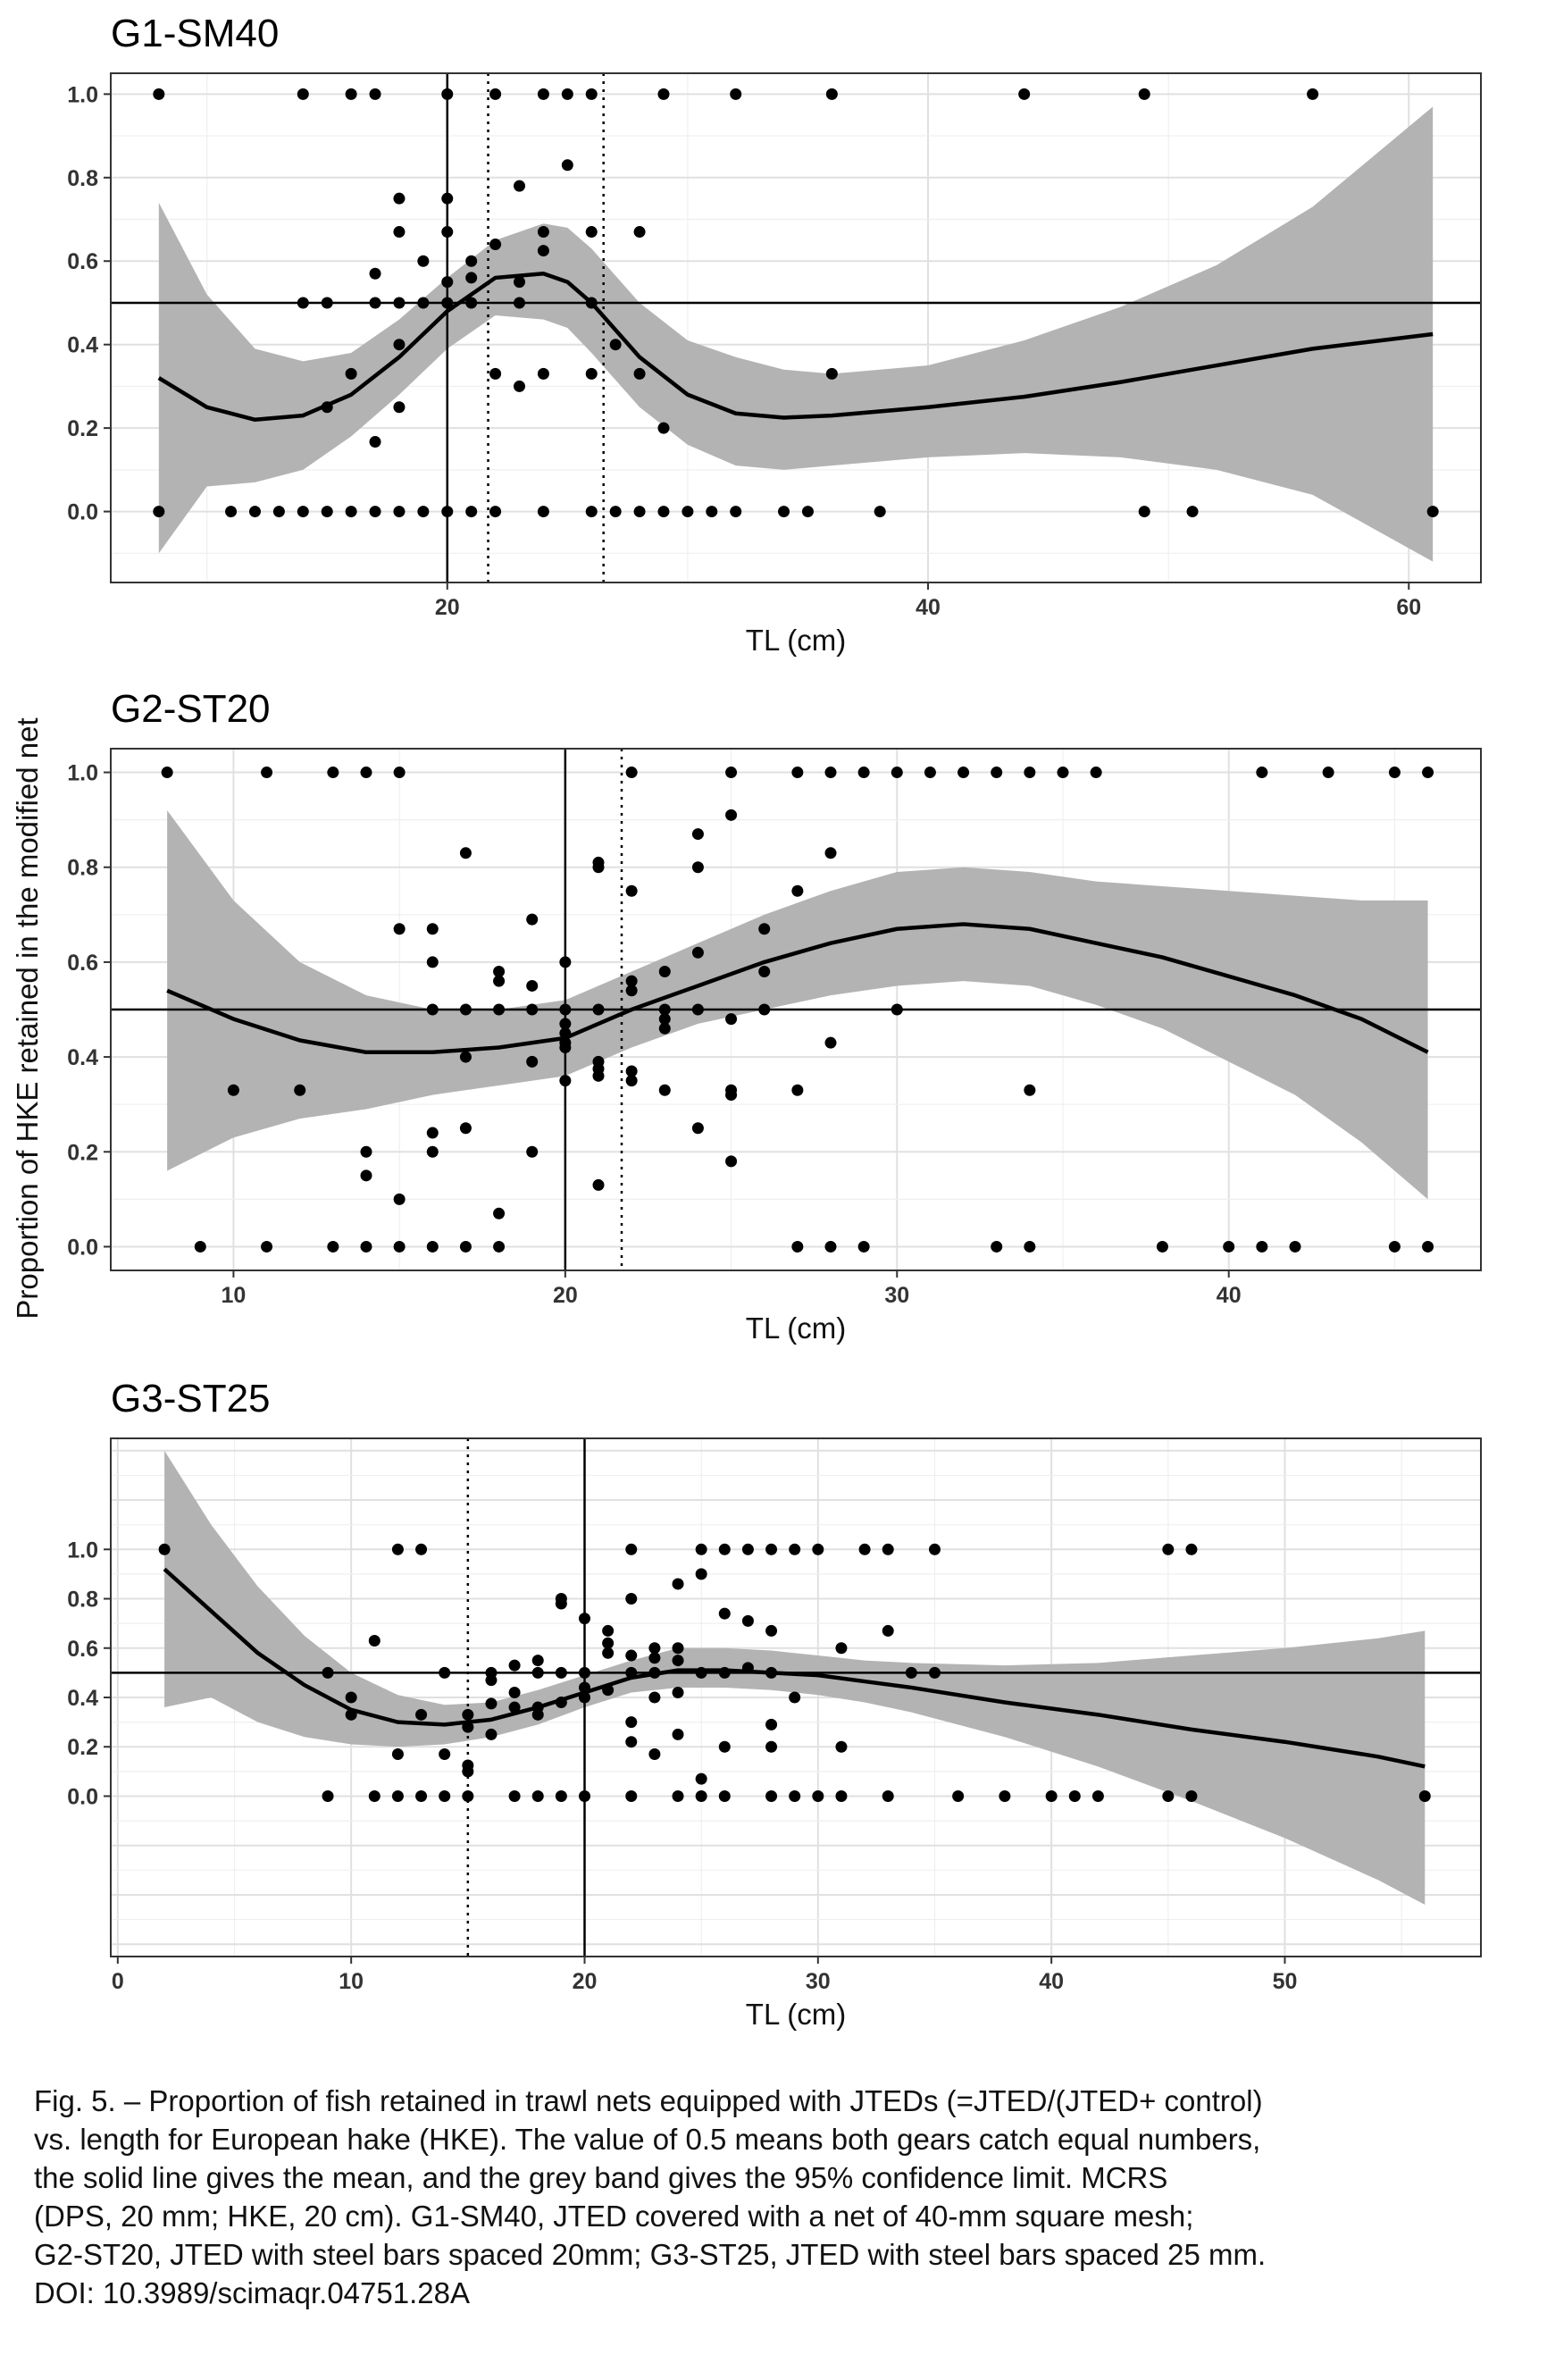 The width and height of the screenshot is (1547, 2380). I want to click on x-axis-title: TL (cm), so click(796, 2014).